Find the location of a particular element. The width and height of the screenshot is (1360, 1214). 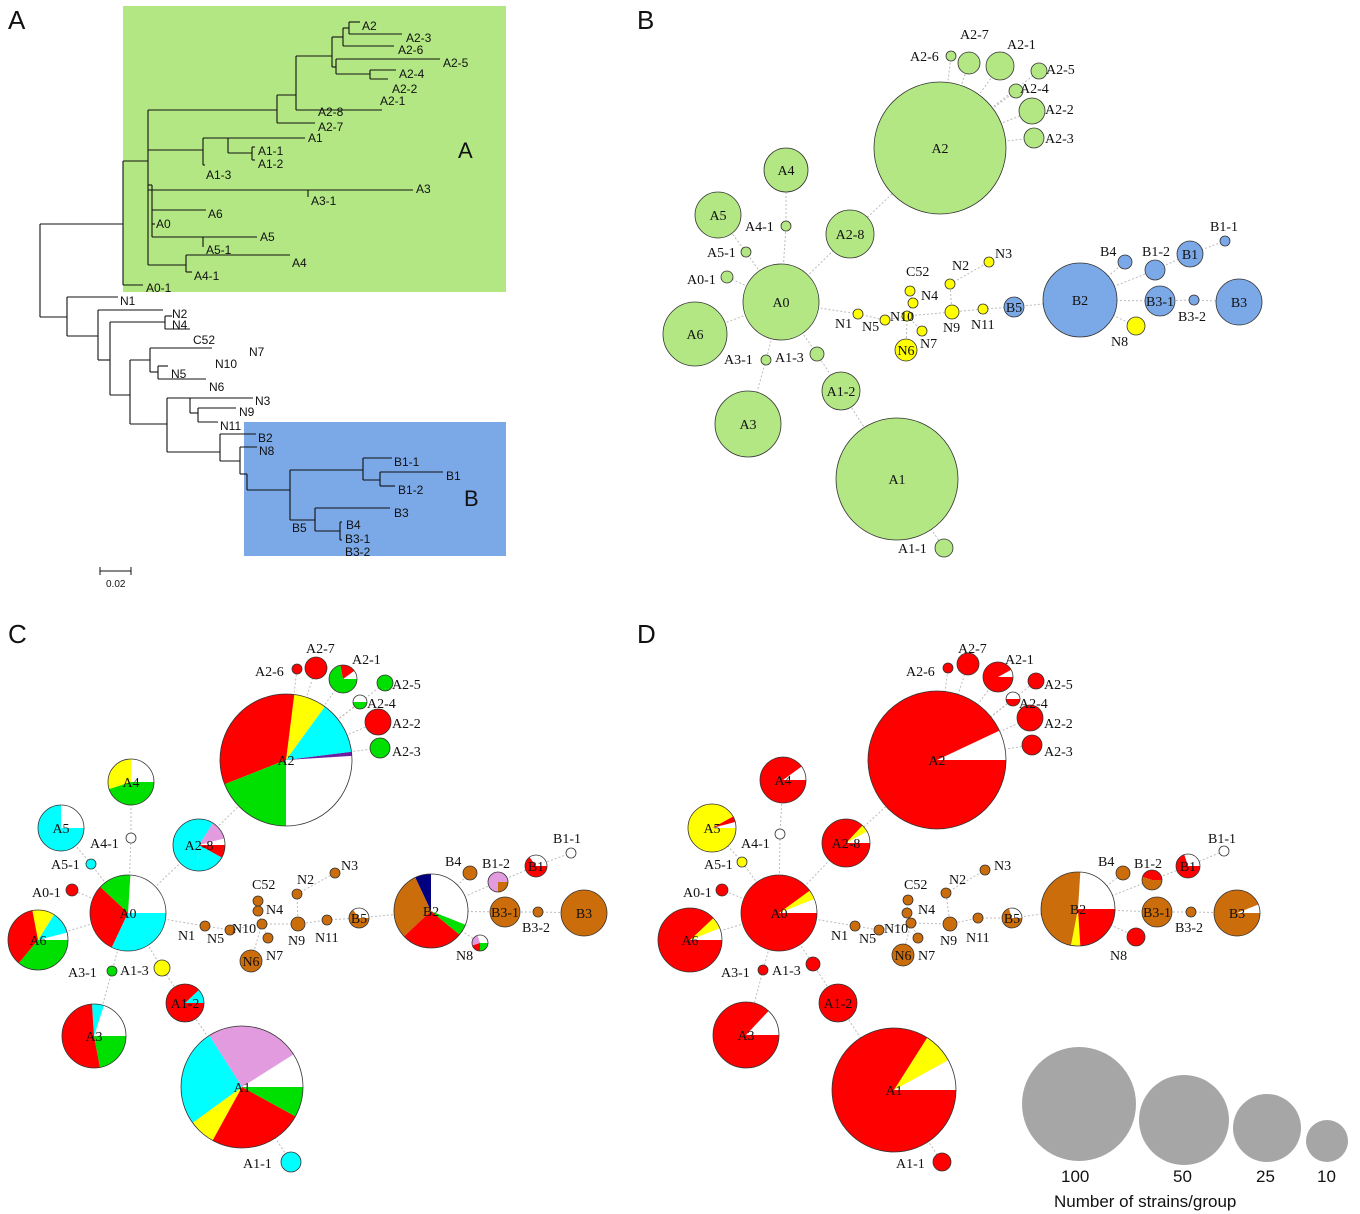

node-label-a2-8: A2-8 is located at coordinates (850, 235).